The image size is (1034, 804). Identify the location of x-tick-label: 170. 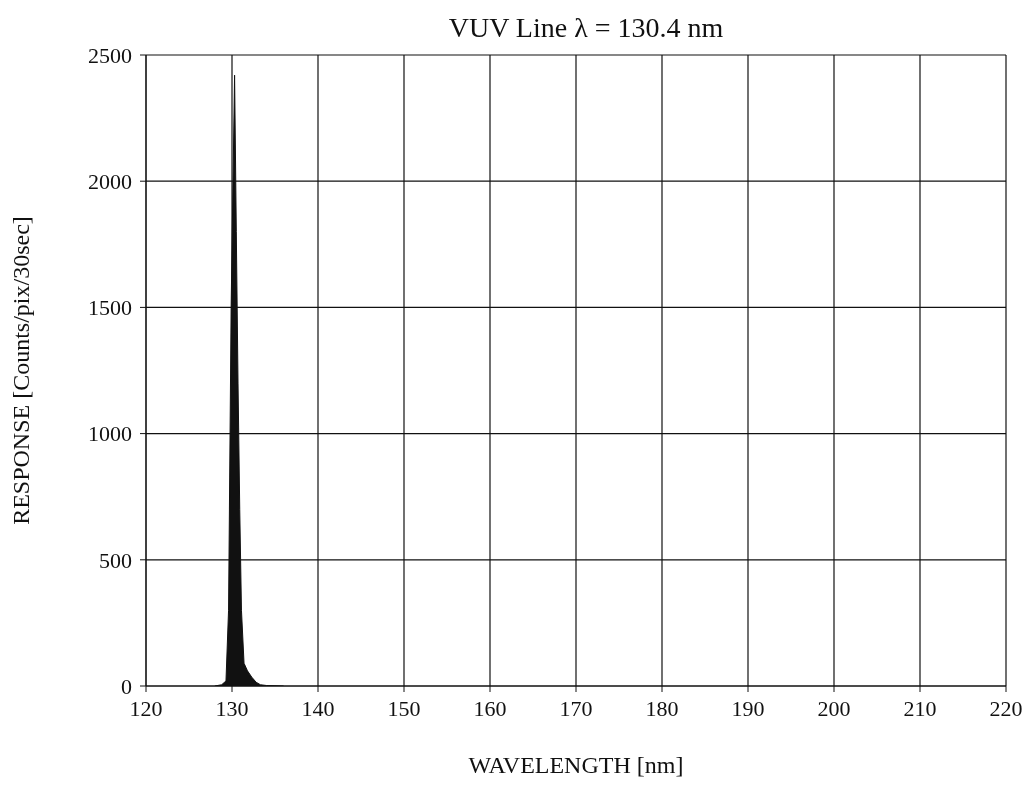
(576, 708).